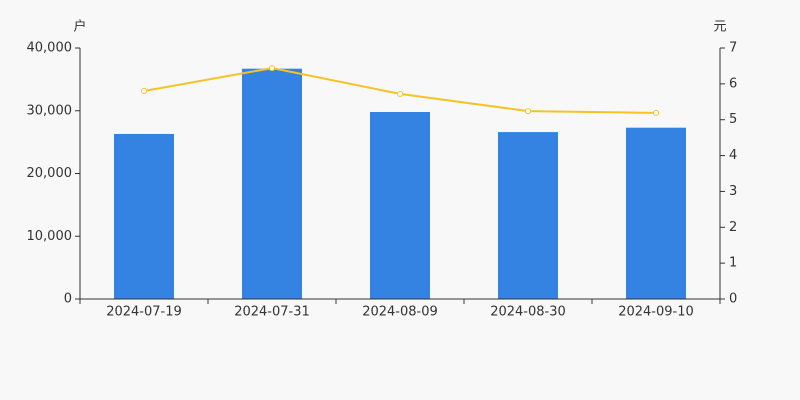  Describe the element at coordinates (733, 299) in the screenshot. I see `y2-tick-label: 0` at that location.